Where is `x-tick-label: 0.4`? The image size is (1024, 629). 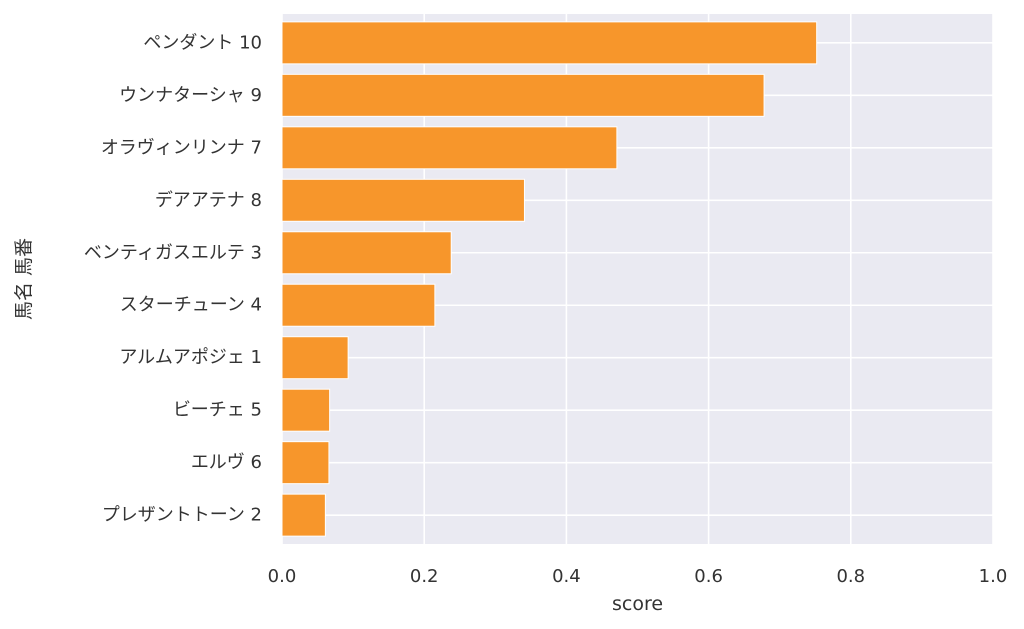 x-tick-label: 0.4 is located at coordinates (566, 576).